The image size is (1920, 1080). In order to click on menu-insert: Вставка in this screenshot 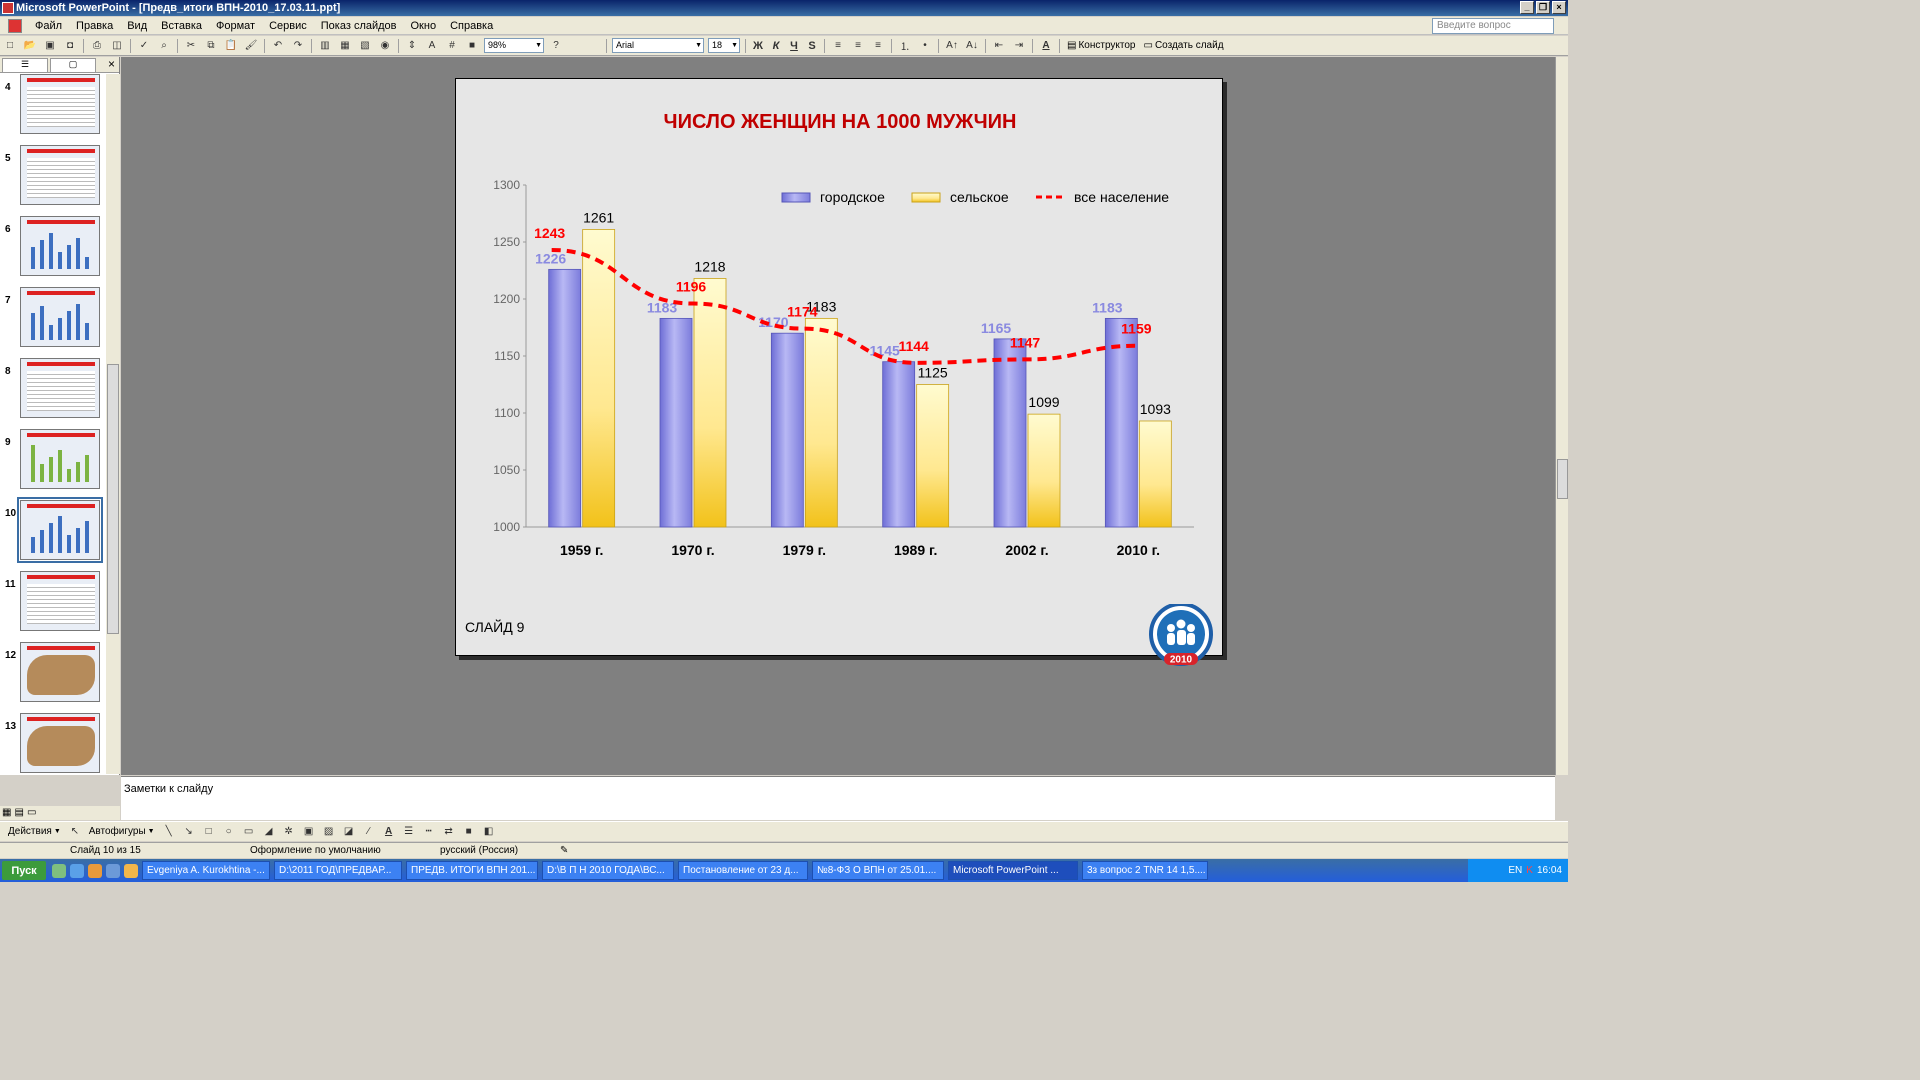, I will do `click(182, 25)`.